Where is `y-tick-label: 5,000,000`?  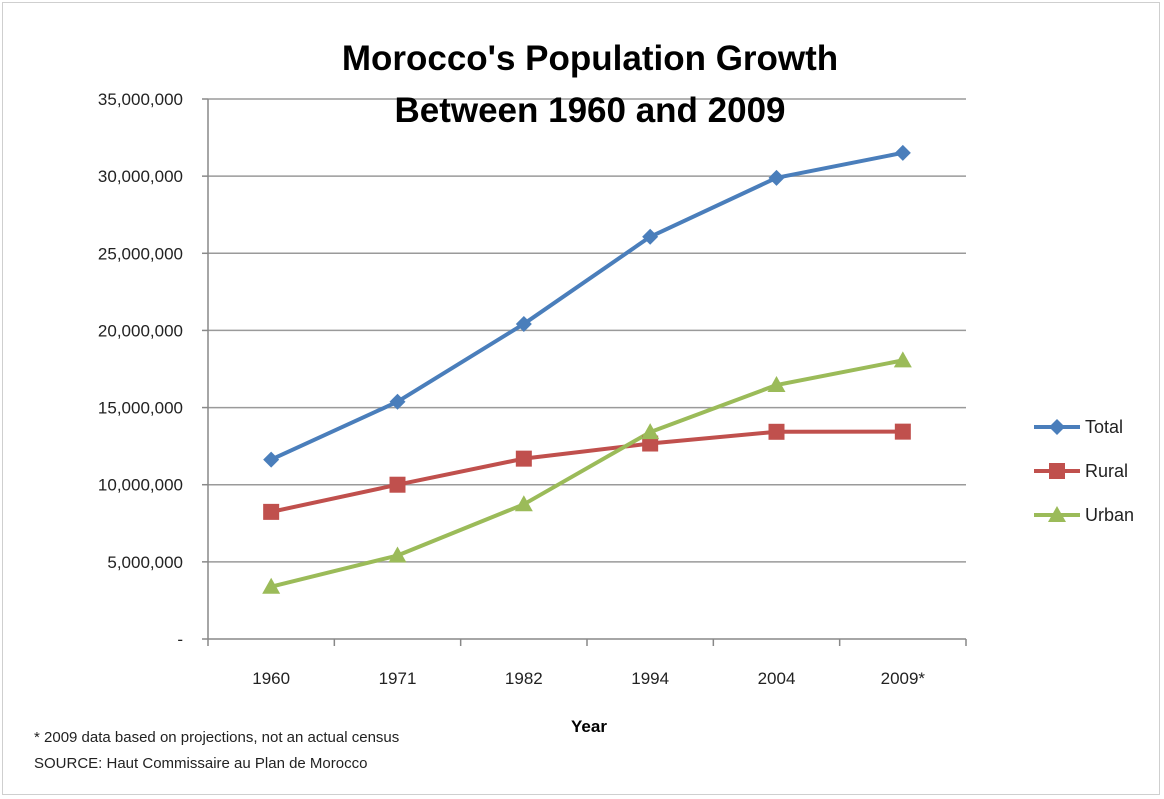
y-tick-label: 5,000,000 is located at coordinates (145, 562).